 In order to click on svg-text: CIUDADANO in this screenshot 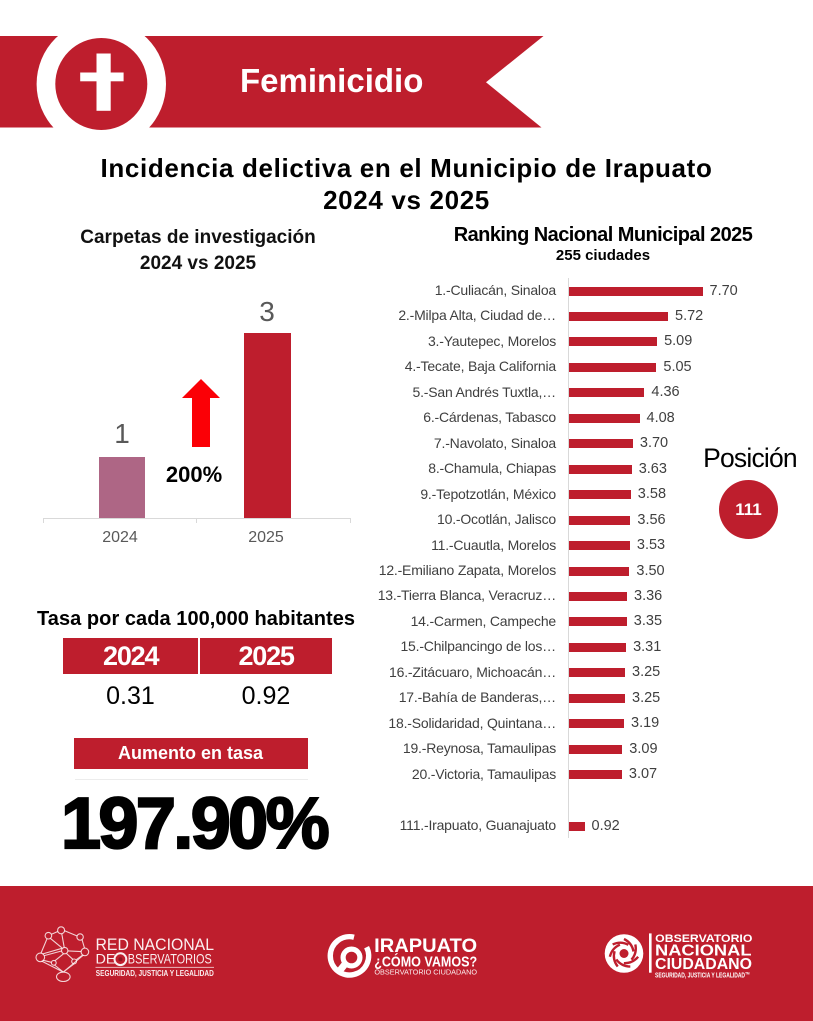, I will do `click(703, 964)`.